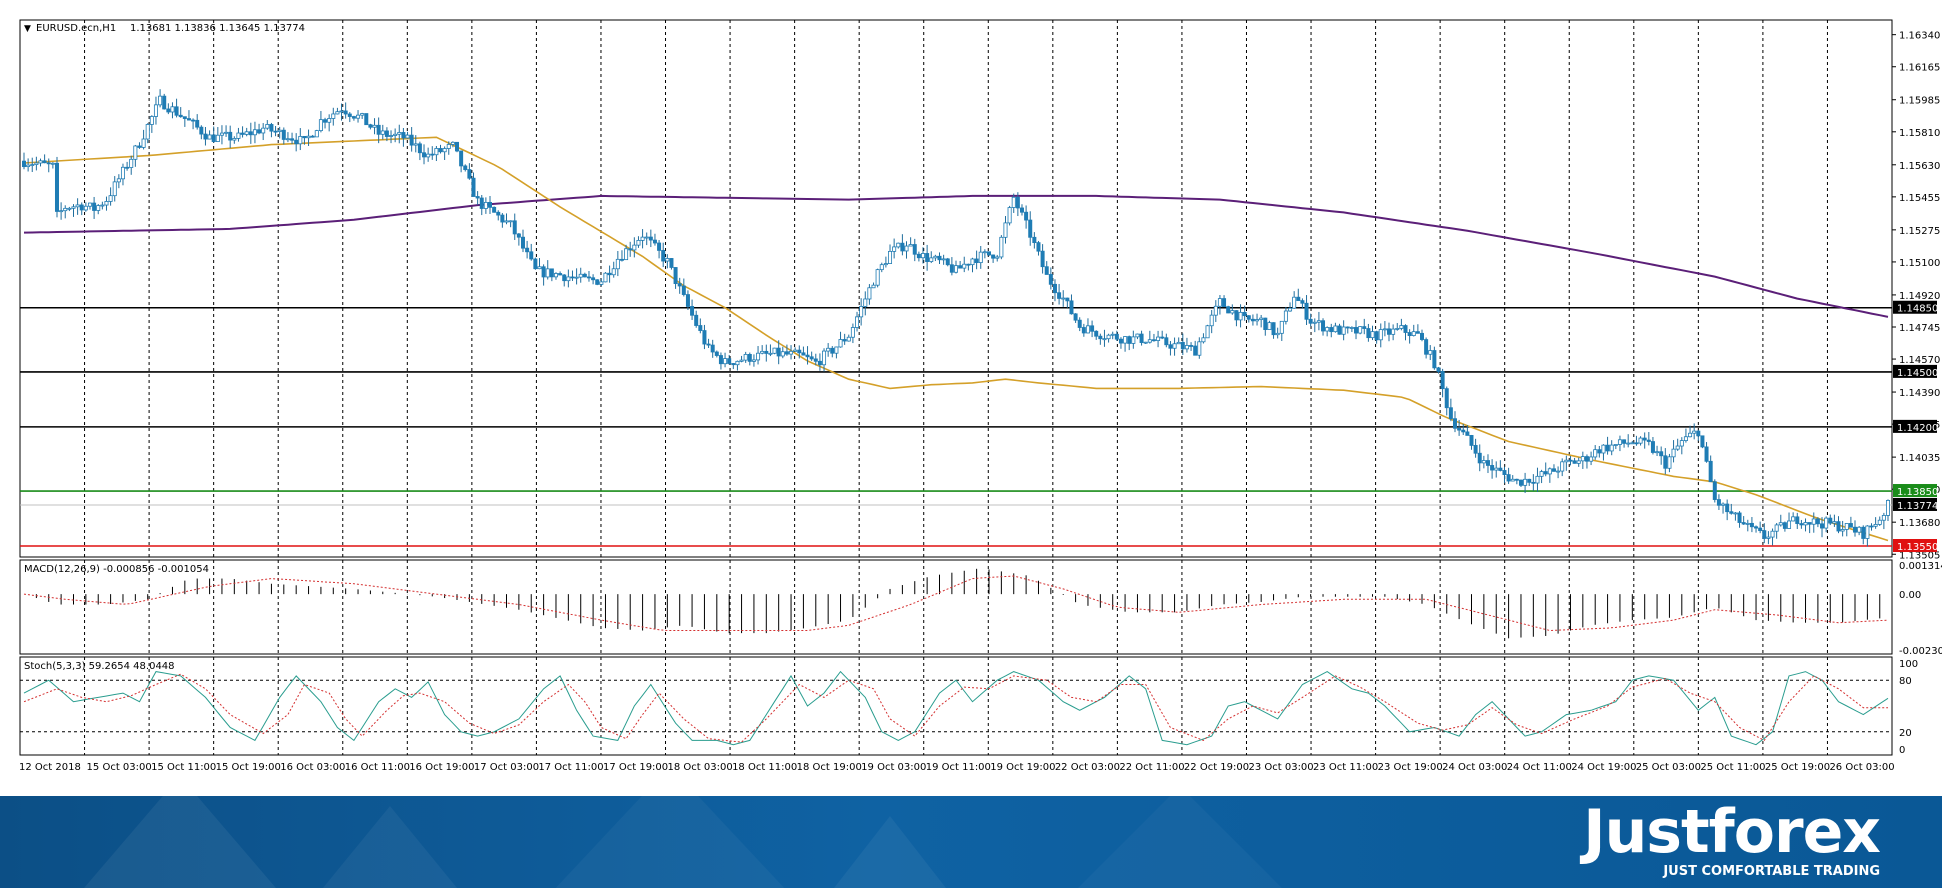  Describe the element at coordinates (1410, 767) in the screenshot. I see `x-tick-label: 23 Oct 19:00` at that location.